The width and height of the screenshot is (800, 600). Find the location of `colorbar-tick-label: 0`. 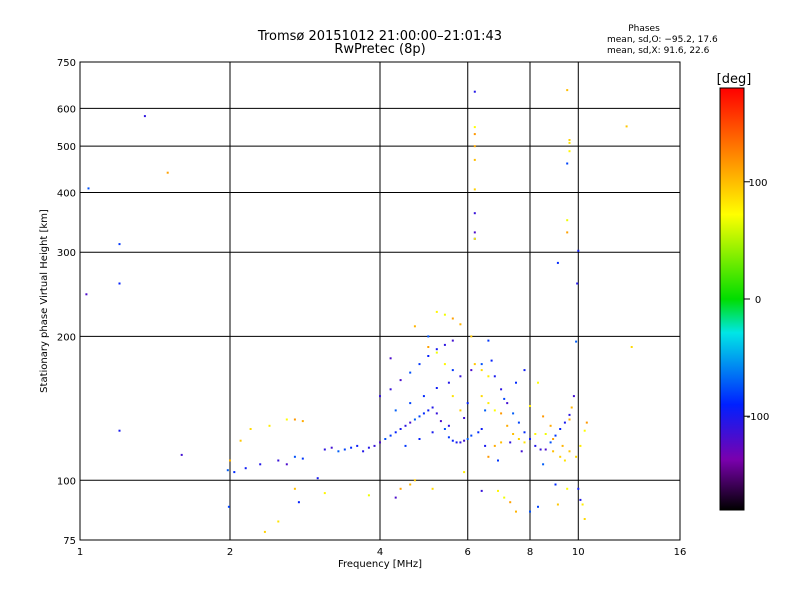

colorbar-tick-label: 0 is located at coordinates (758, 300).